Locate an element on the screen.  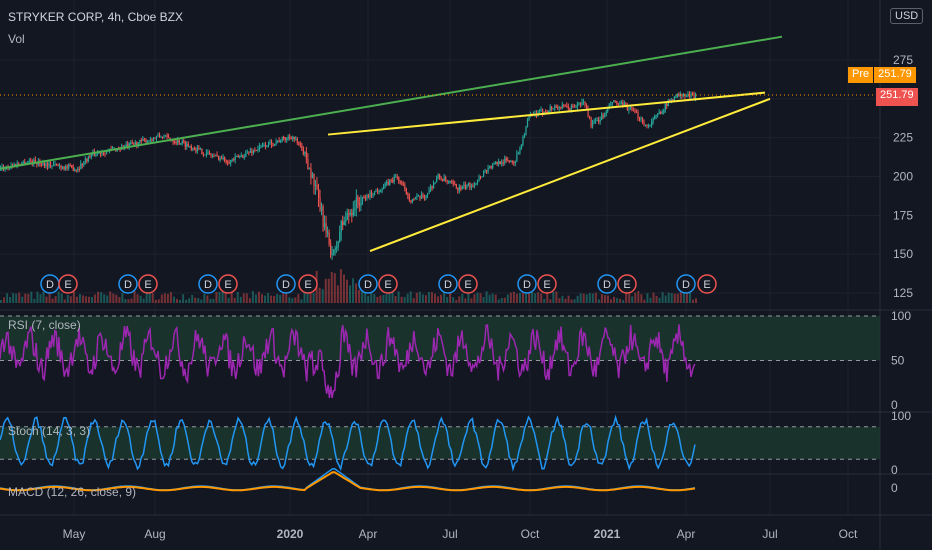
symbol-title: STRYKER CORP, 4h, Cboe BZX is located at coordinates (95, 17).